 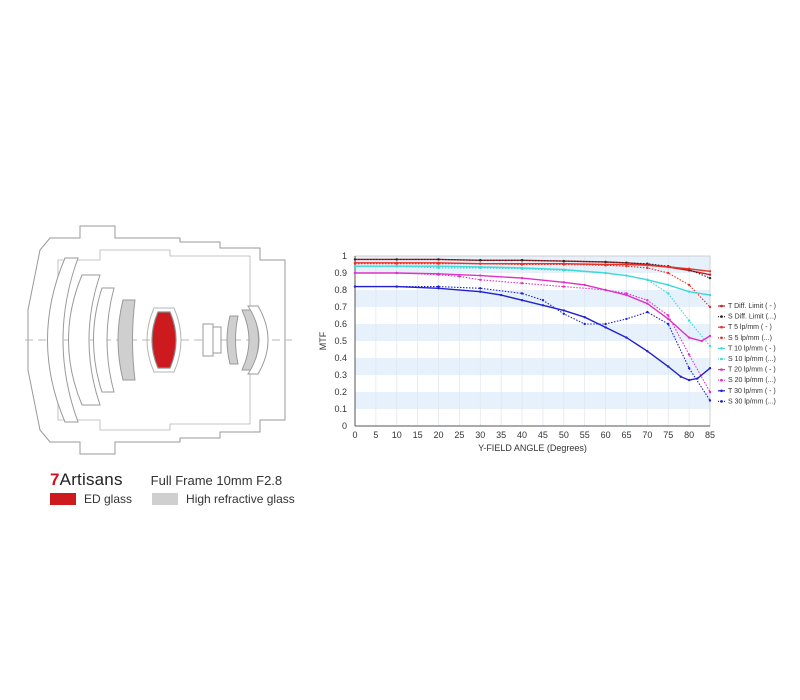 What do you see at coordinates (91, 479) in the screenshot?
I see `brand-logo-text: Artisans` at bounding box center [91, 479].